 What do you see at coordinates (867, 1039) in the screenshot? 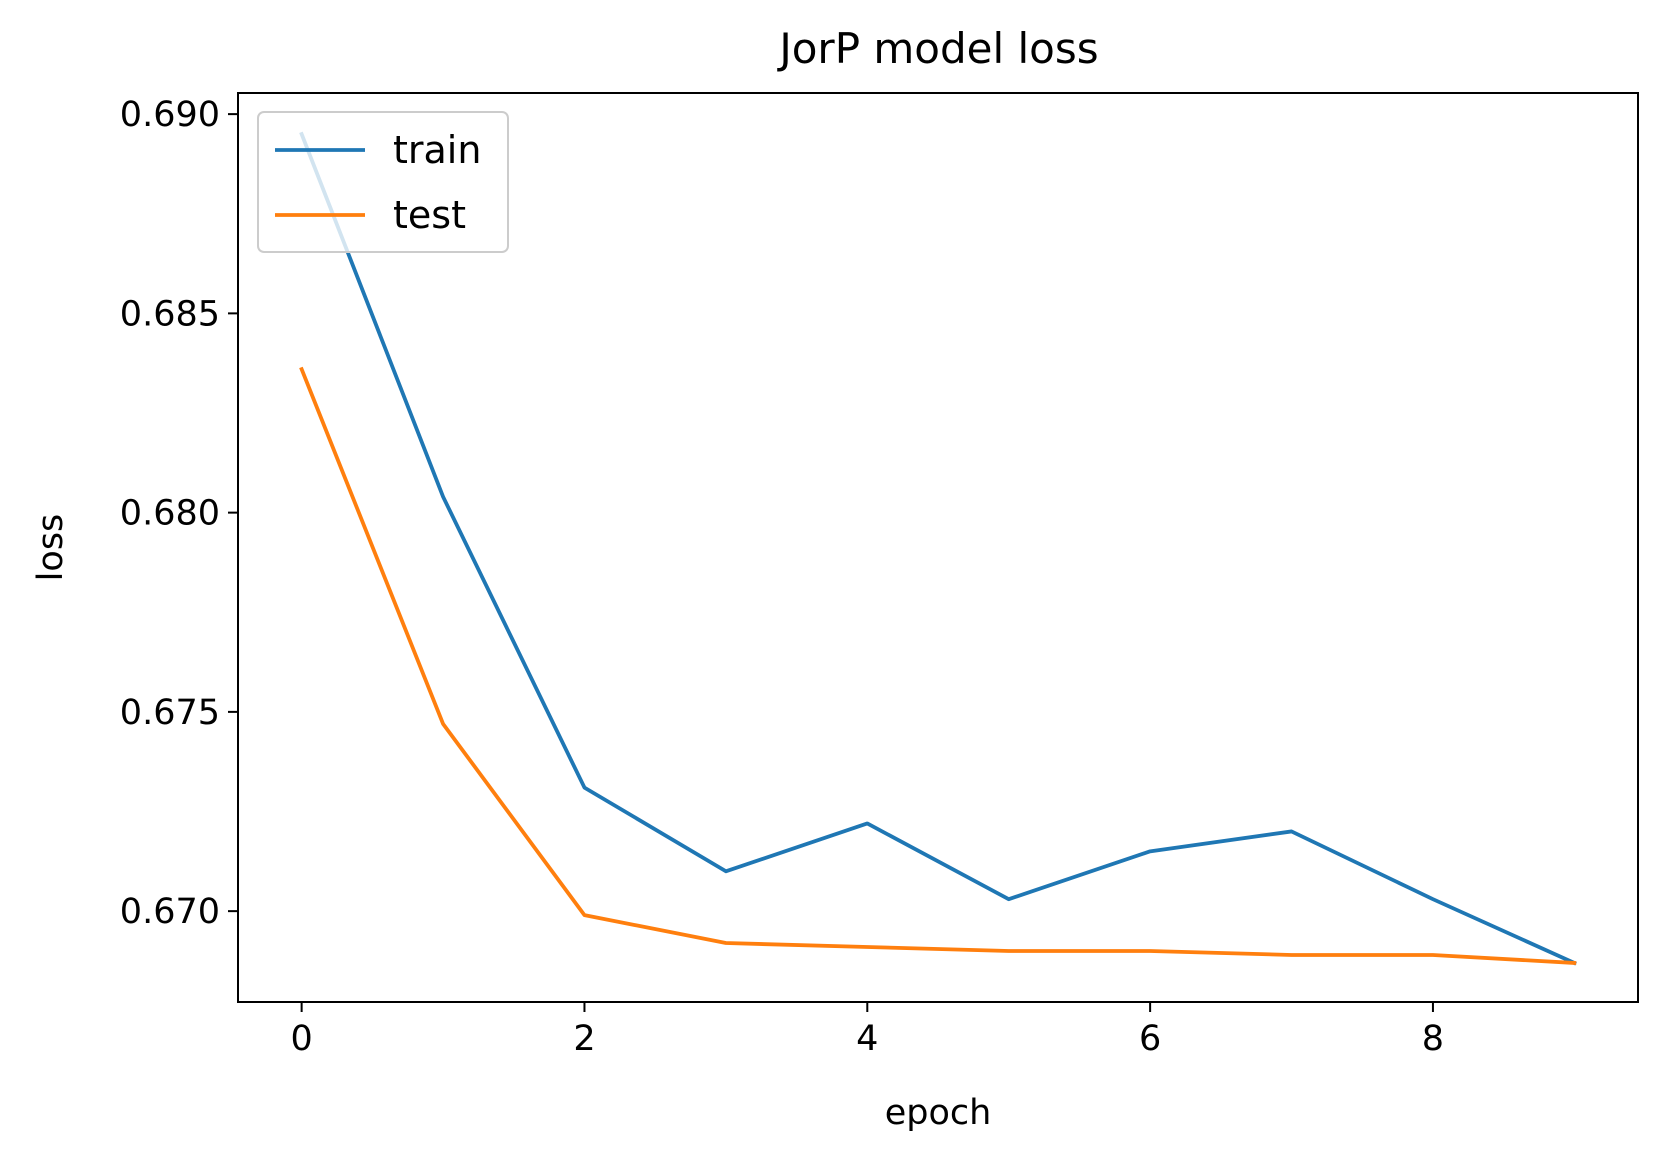
I see `x-tick-label: 4` at bounding box center [867, 1039].